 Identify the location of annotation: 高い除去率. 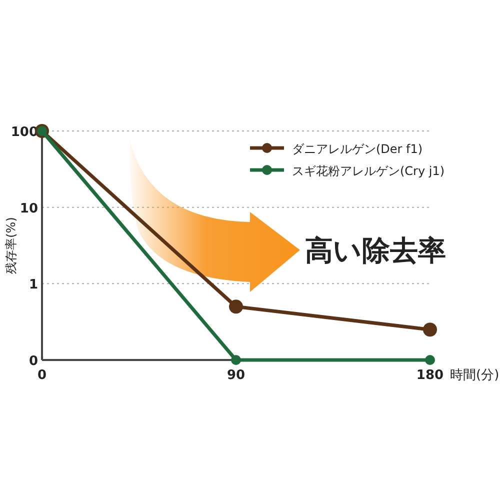
(375, 250).